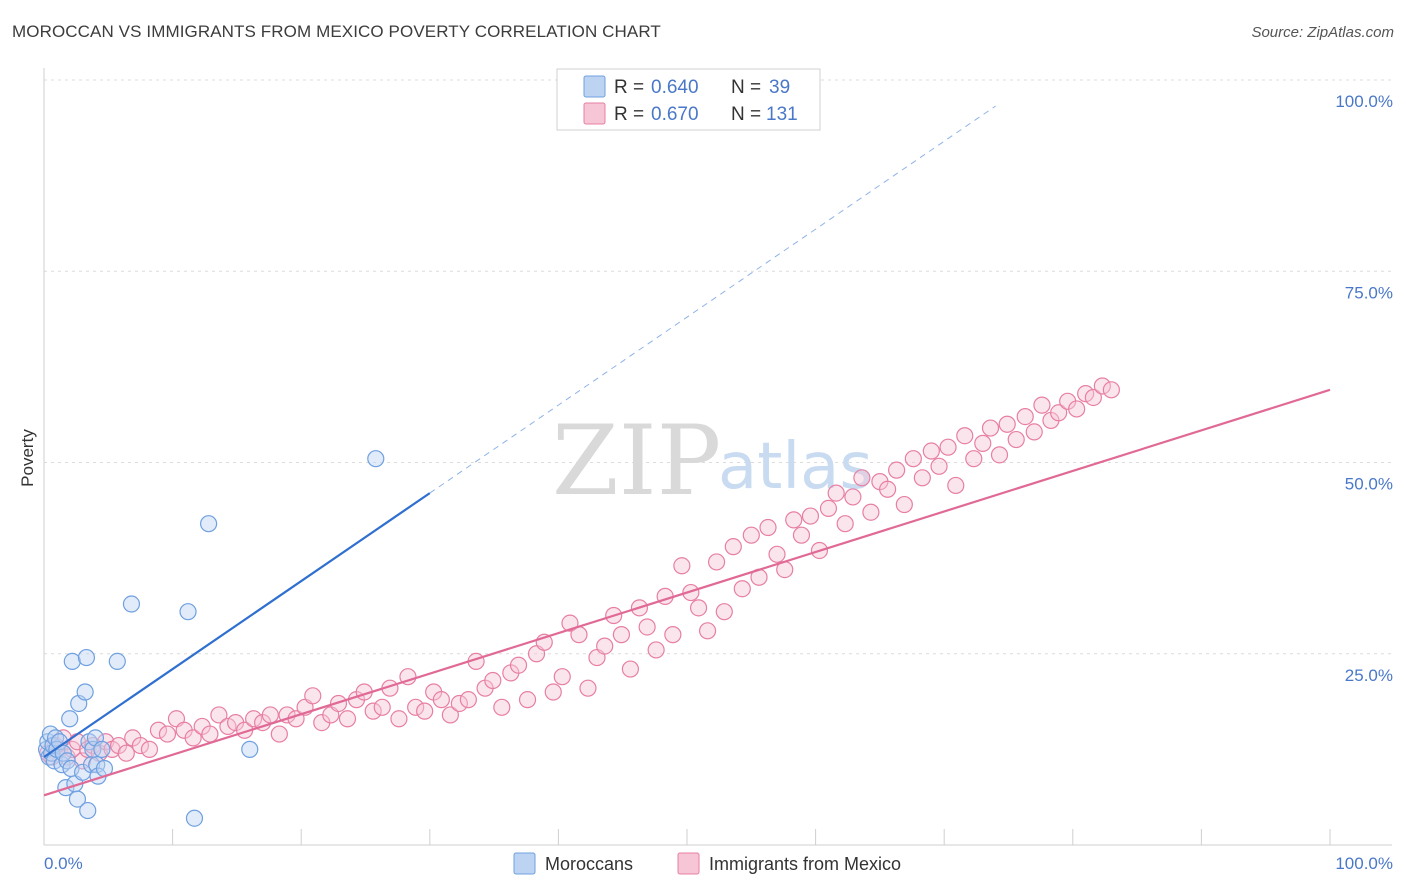 The image size is (1406, 892). What do you see at coordinates (1369, 484) in the screenshot?
I see `y-tick-label-1: 50.0%` at bounding box center [1369, 484].